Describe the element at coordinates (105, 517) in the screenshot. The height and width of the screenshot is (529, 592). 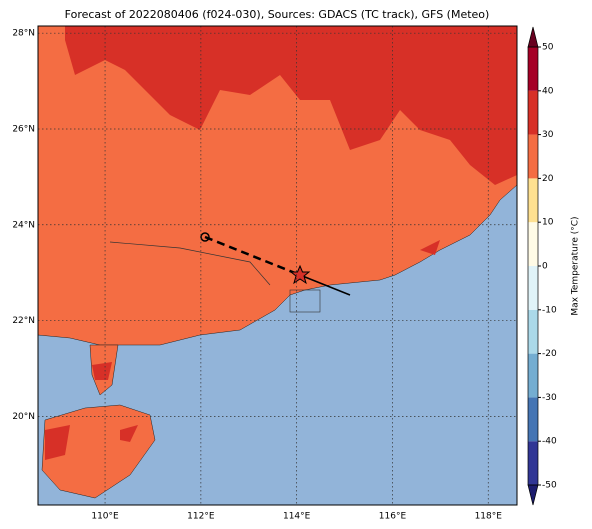
I see `lon-tick-label: 110°E` at that location.